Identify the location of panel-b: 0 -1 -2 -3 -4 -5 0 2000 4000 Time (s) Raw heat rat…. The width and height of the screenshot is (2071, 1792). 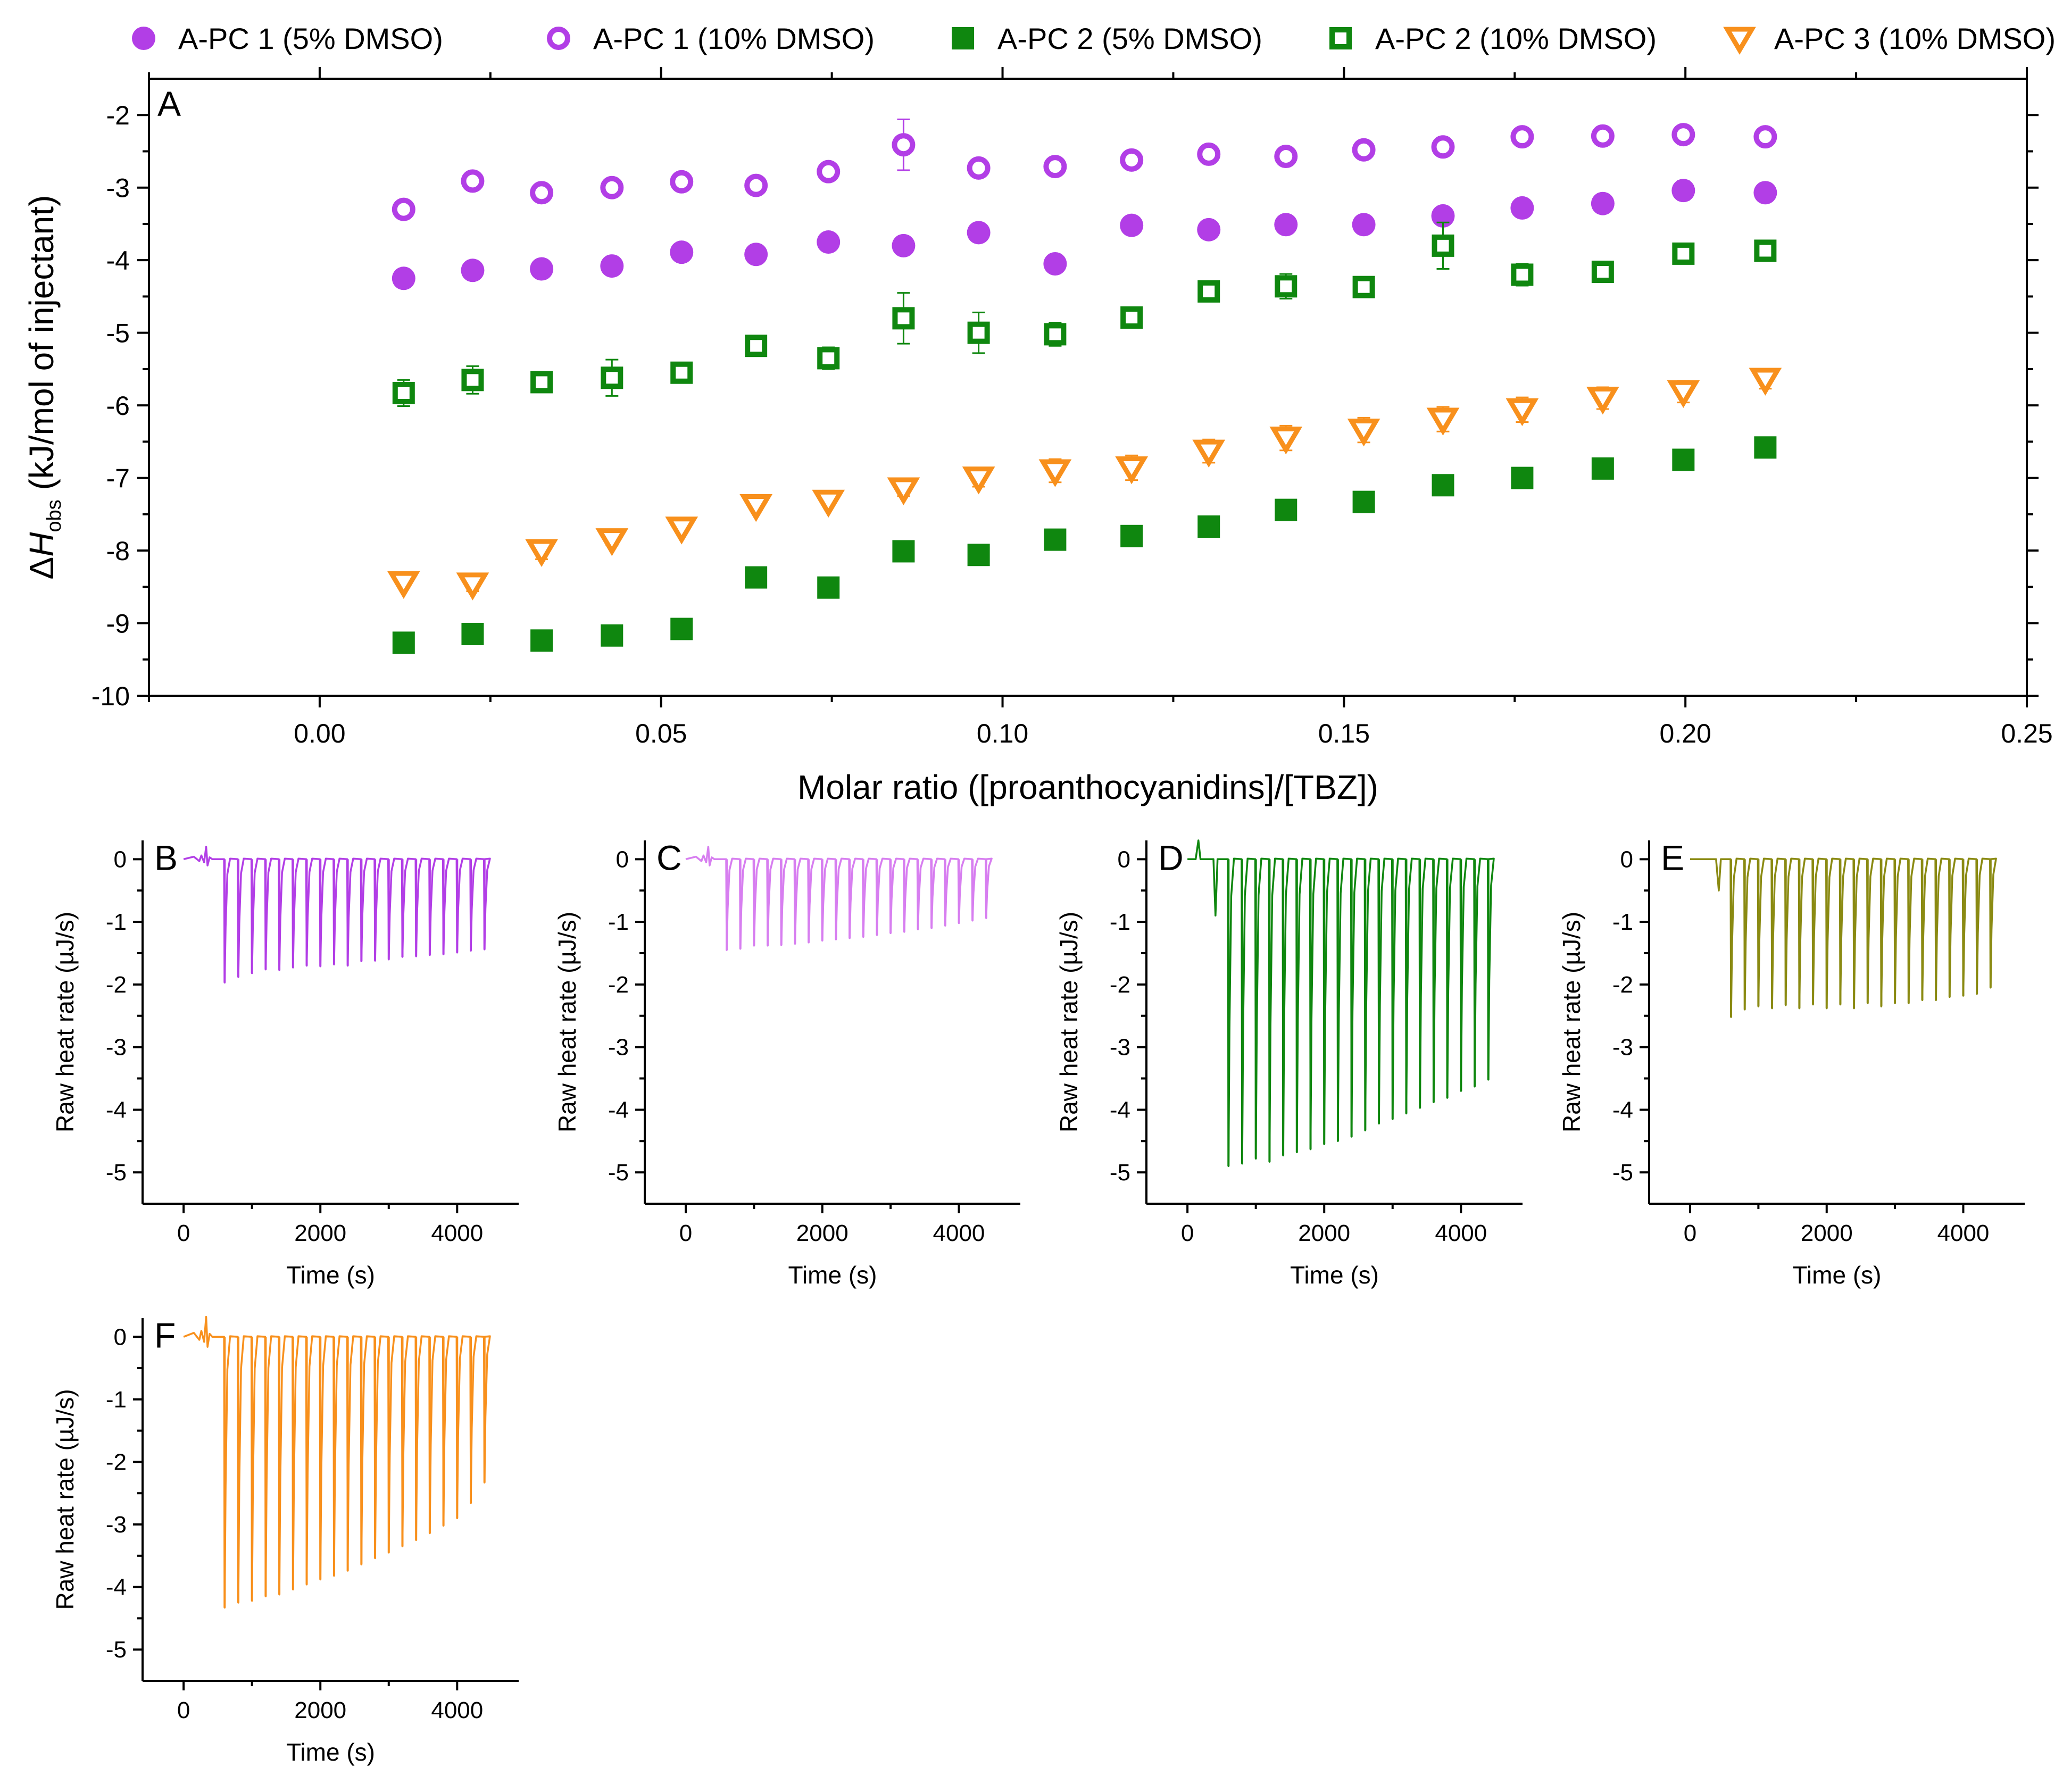
(285, 1063).